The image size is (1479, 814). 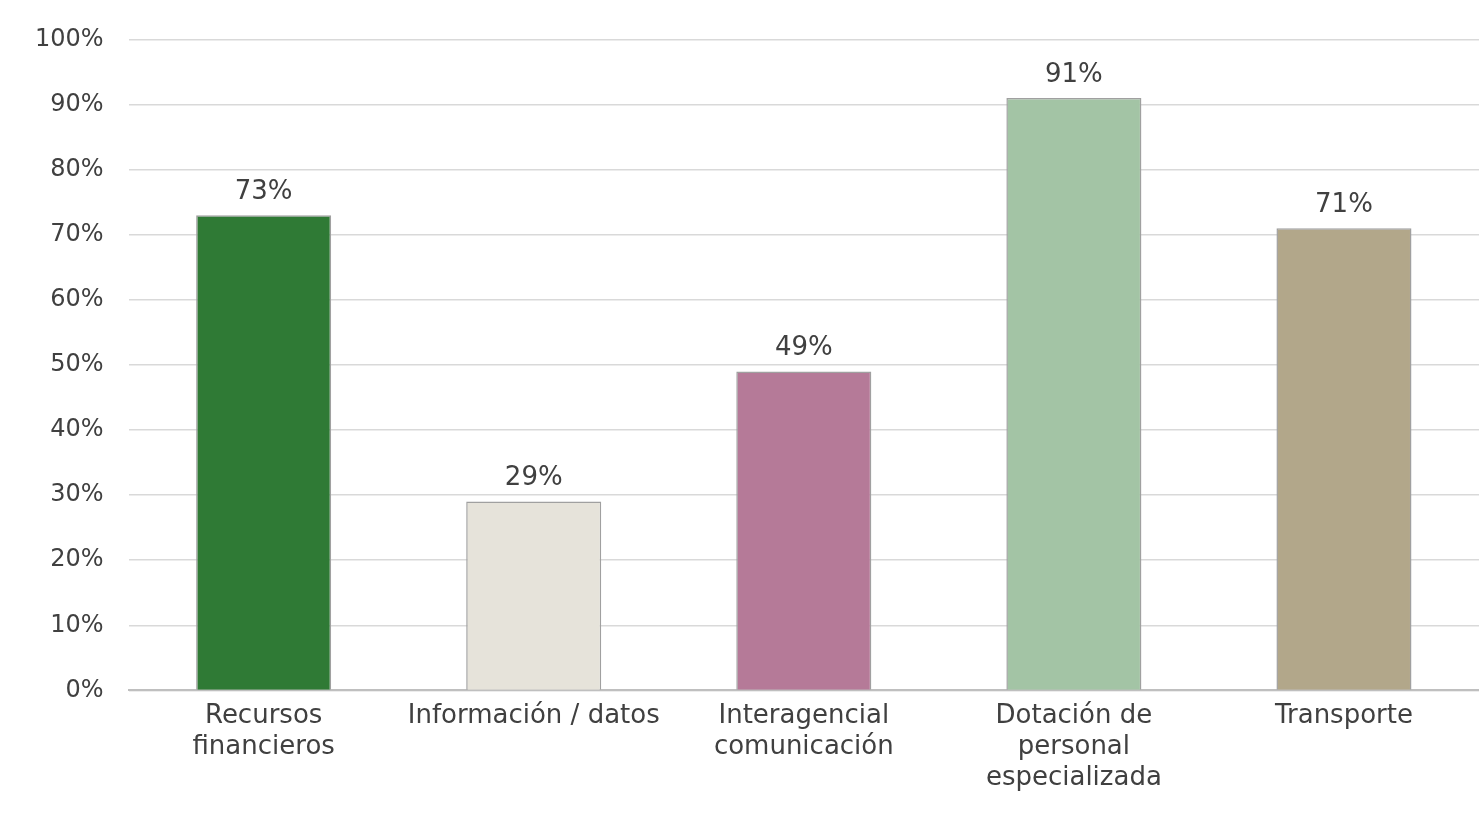 What do you see at coordinates (77, 167) in the screenshot?
I see `y-tick-label: 80%` at bounding box center [77, 167].